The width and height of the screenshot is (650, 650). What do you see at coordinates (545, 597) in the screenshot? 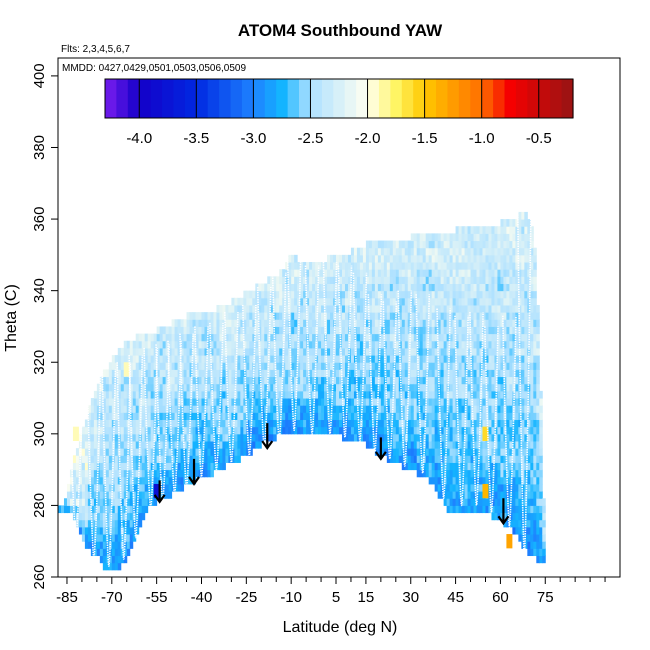
I see `x-tick-label: 75` at bounding box center [545, 597].